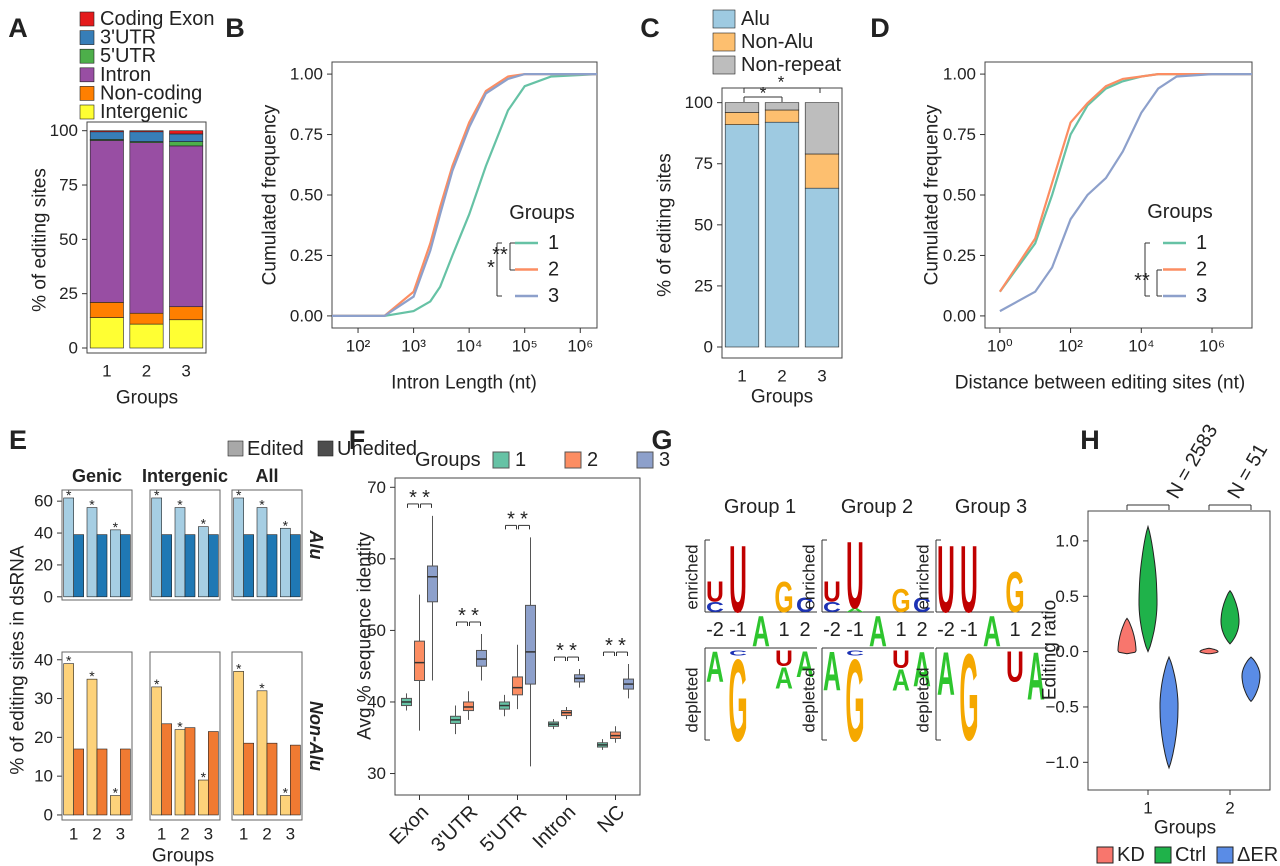 The image size is (1280, 866). I want to click on legend-title: Groups, so click(1180, 212).